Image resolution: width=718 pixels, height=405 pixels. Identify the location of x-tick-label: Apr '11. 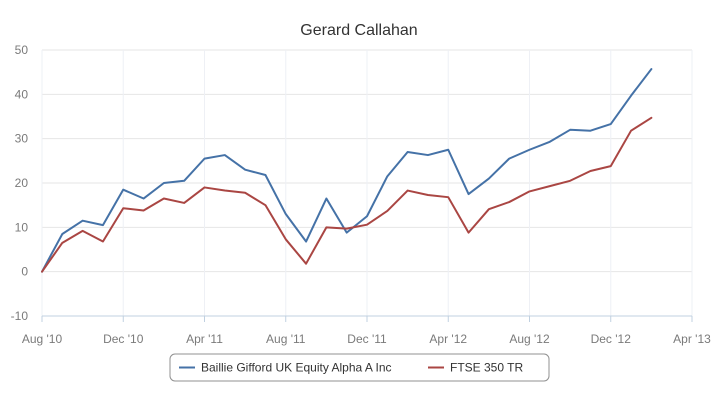
(204, 339).